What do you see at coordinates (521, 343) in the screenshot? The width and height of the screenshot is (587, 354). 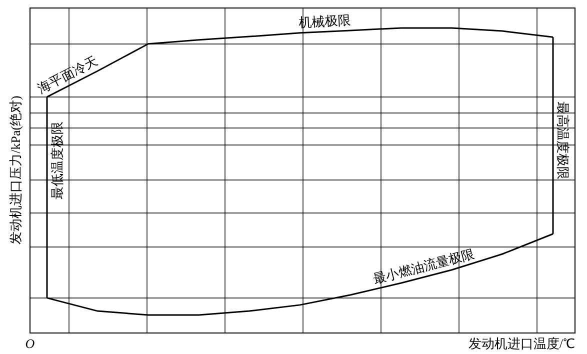 I see `x-axis-title: 发动机进口温度/℃` at bounding box center [521, 343].